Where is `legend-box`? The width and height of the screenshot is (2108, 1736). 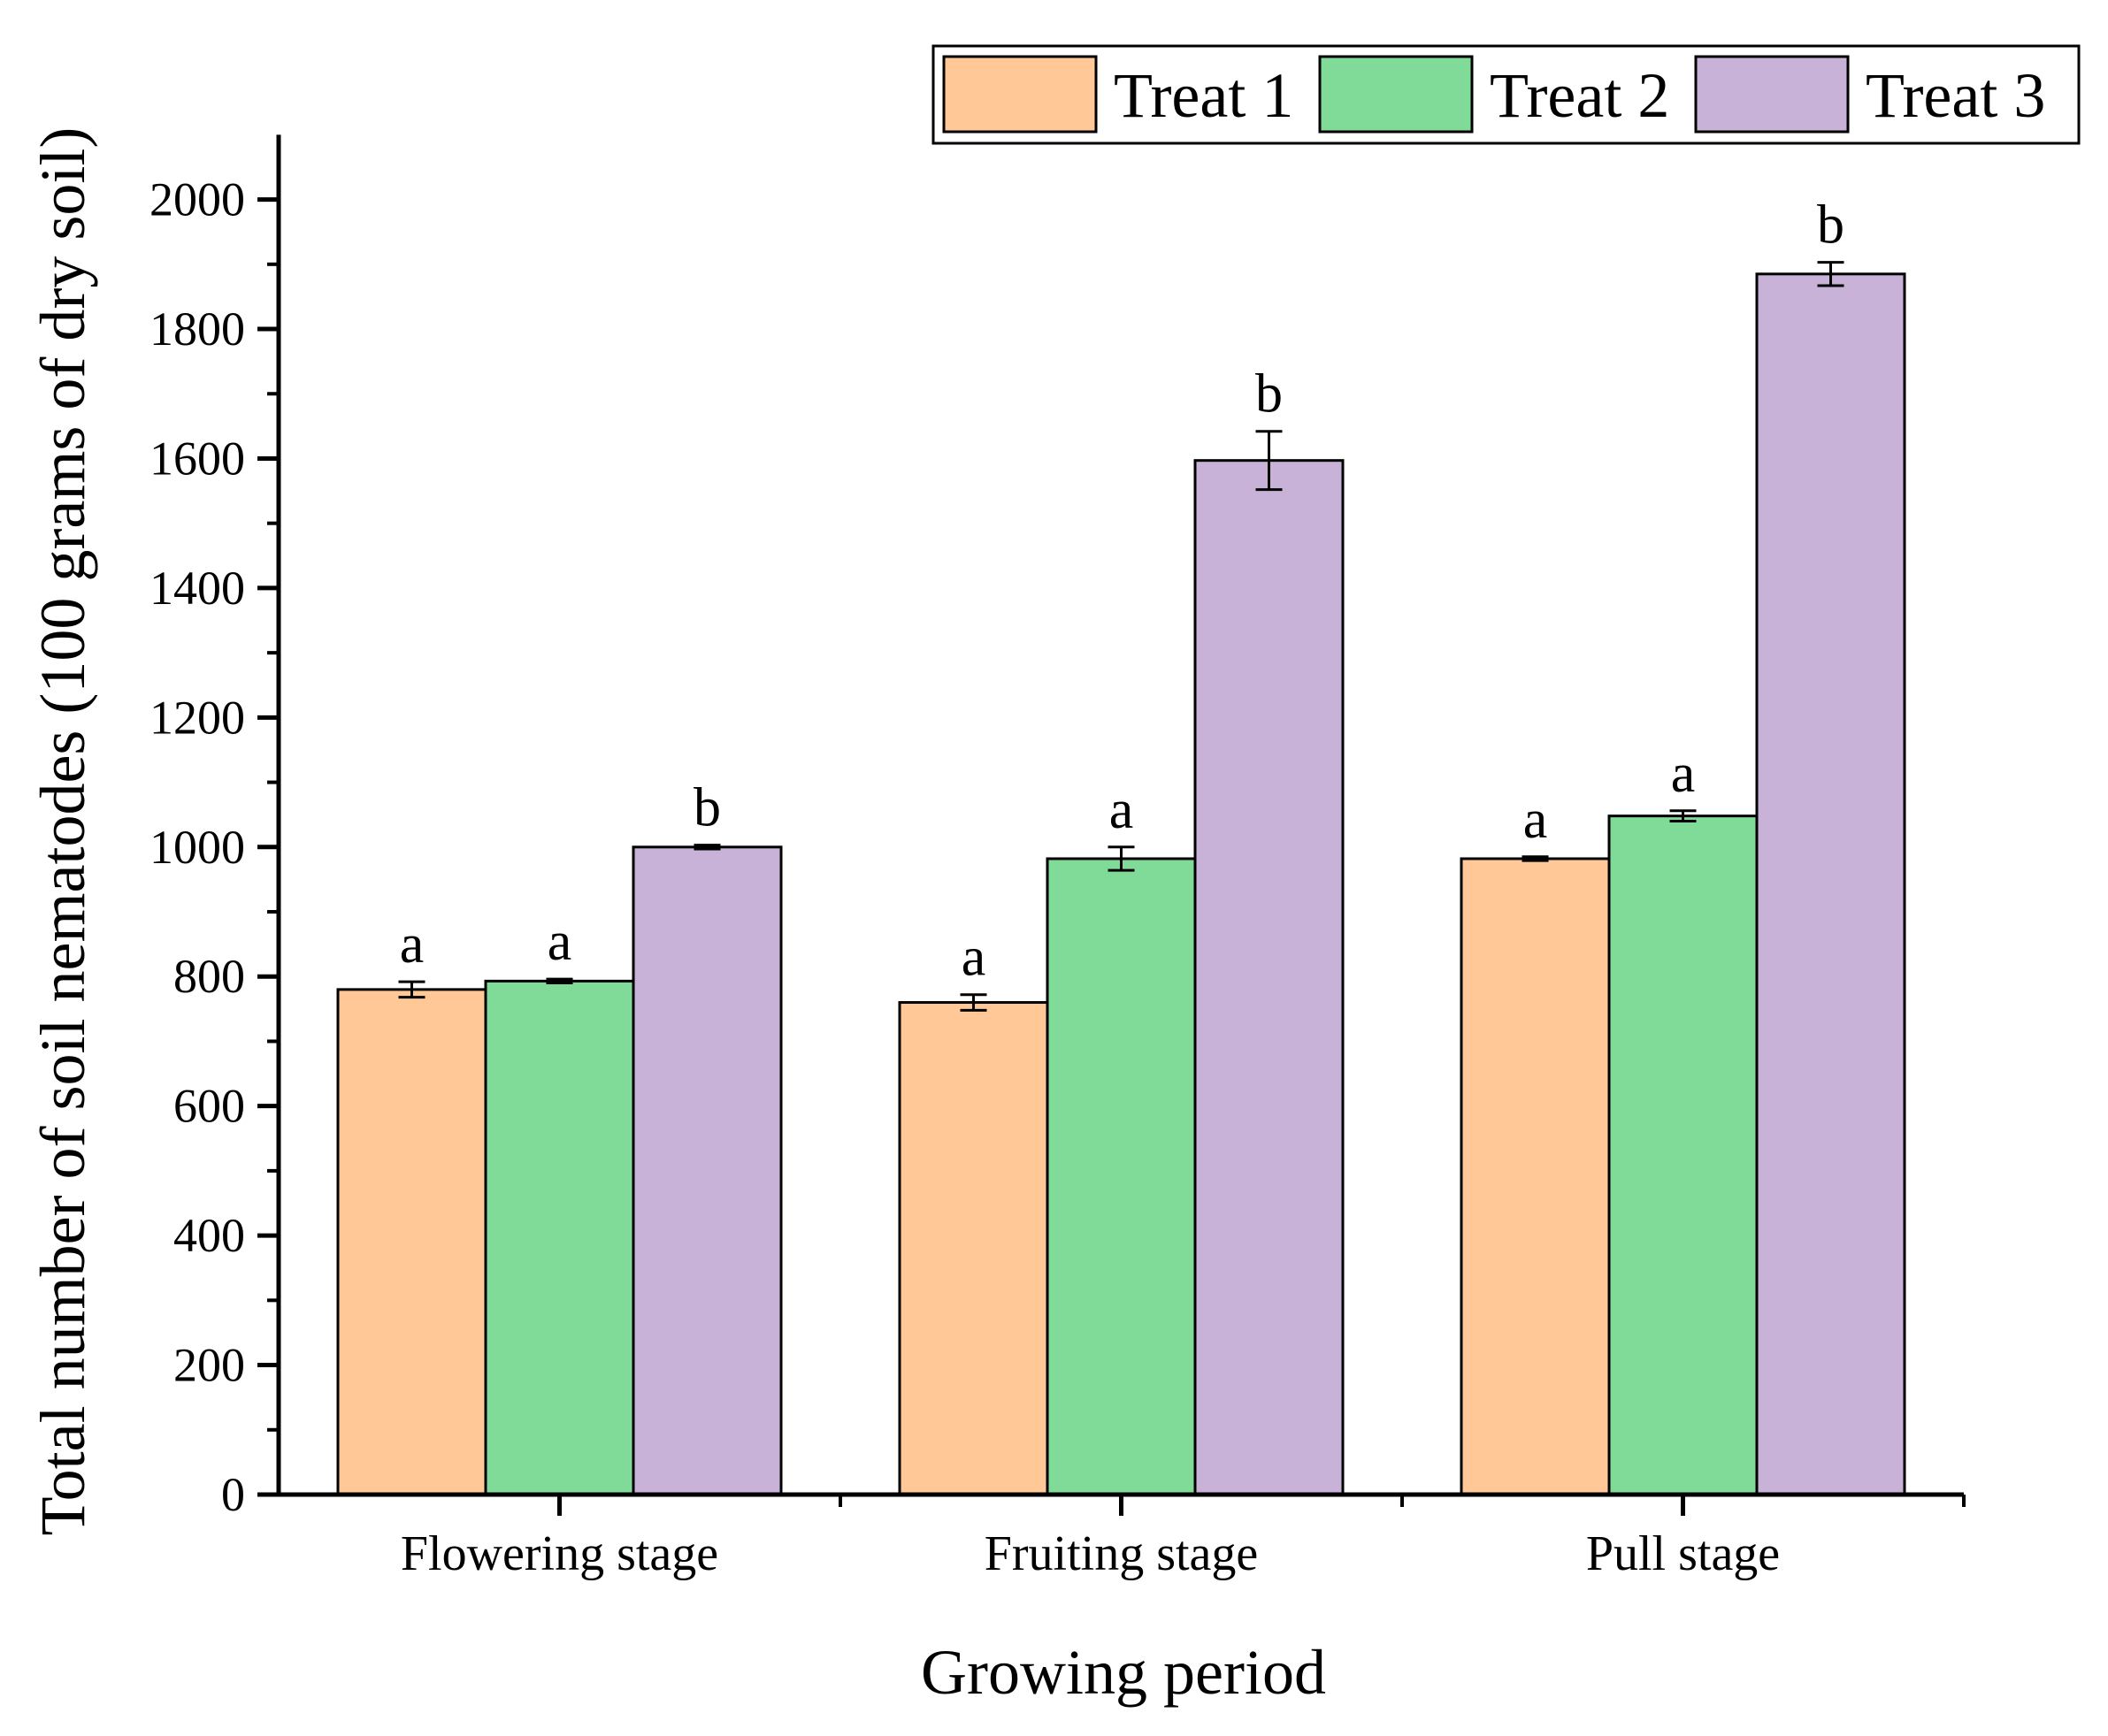 legend-box is located at coordinates (1506, 94).